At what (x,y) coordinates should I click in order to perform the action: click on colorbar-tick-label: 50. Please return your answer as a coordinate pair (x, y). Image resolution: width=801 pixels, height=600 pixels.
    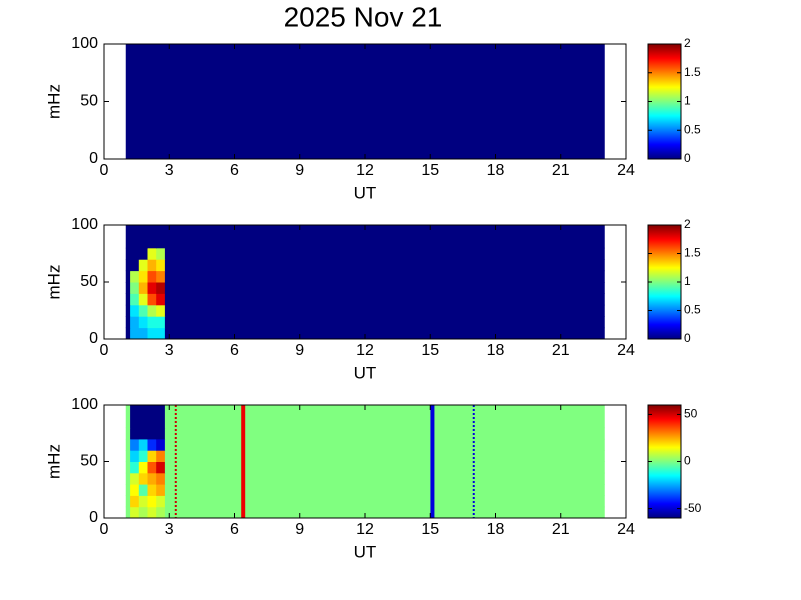
    Looking at the image, I should click on (691, 414).